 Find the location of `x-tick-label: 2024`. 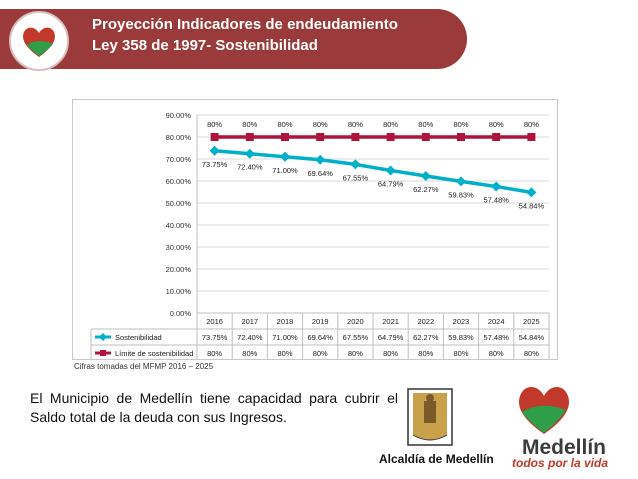

x-tick-label: 2024 is located at coordinates (496, 321).